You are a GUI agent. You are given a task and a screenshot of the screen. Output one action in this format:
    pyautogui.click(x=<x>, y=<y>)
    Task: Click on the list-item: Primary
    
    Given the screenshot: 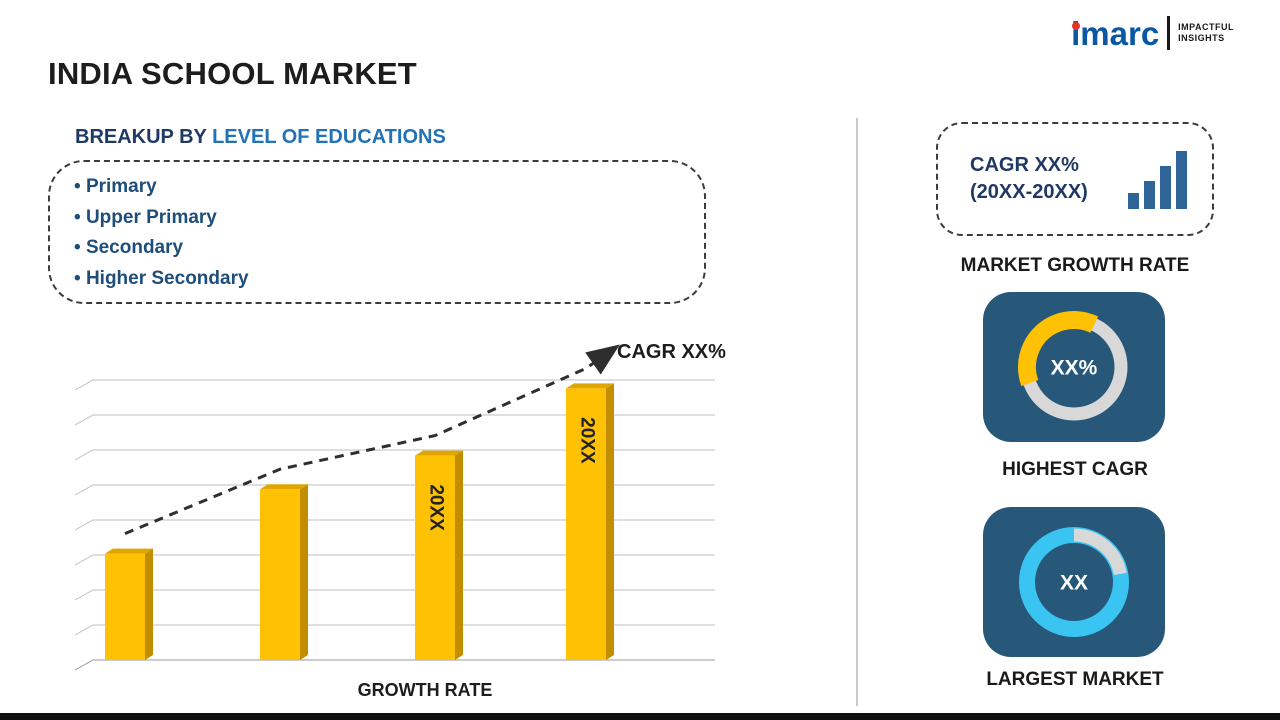 What is the action you would take?
    pyautogui.click(x=389, y=187)
    